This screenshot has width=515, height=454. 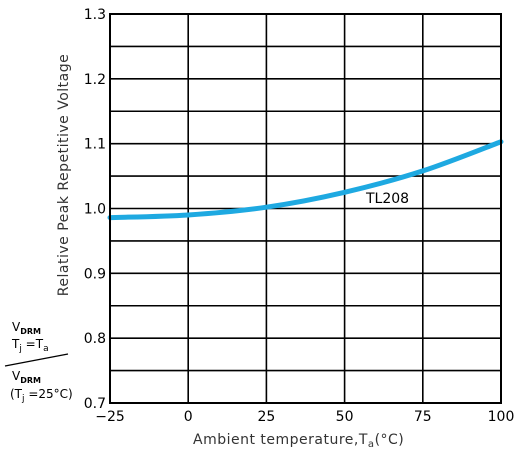 I want to click on x-tick-label: −25, so click(x=110, y=417).